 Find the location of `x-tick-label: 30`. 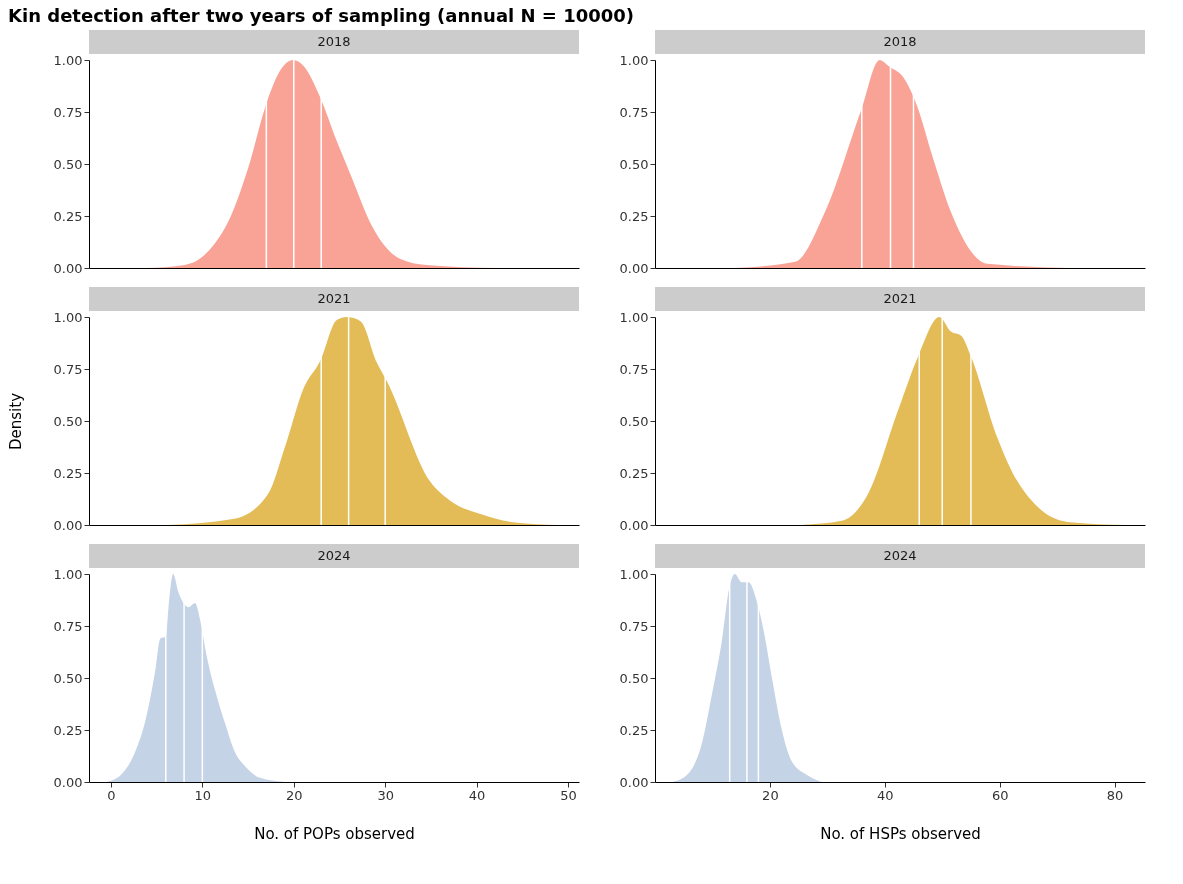

x-tick-label: 30 is located at coordinates (385, 795).